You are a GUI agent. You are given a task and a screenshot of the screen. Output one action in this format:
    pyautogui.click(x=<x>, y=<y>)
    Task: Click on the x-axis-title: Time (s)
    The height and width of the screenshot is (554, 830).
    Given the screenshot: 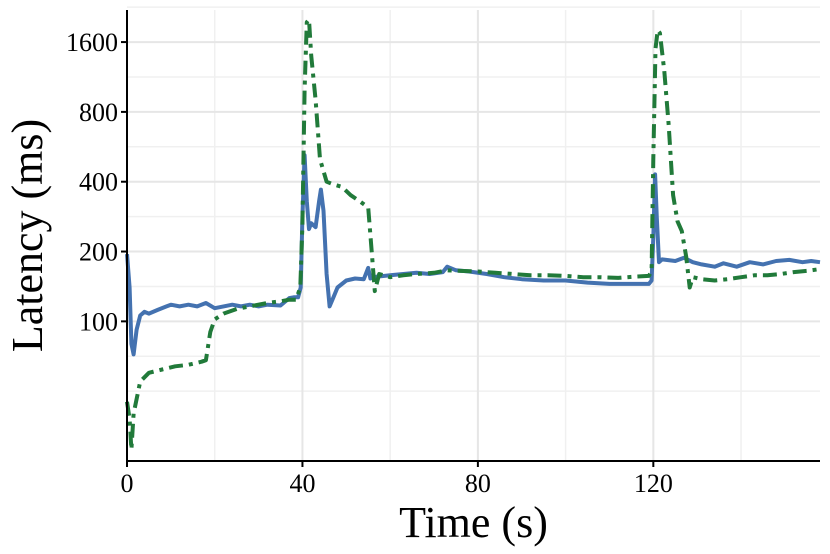 What is the action you would take?
    pyautogui.click(x=473, y=522)
    